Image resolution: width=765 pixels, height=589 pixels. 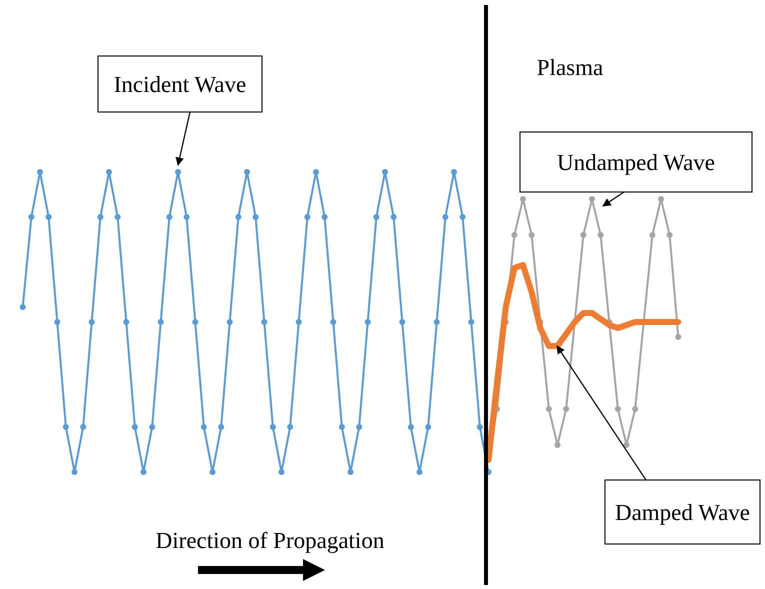 What do you see at coordinates (570, 67) in the screenshot?
I see `text: Plasma` at bounding box center [570, 67].